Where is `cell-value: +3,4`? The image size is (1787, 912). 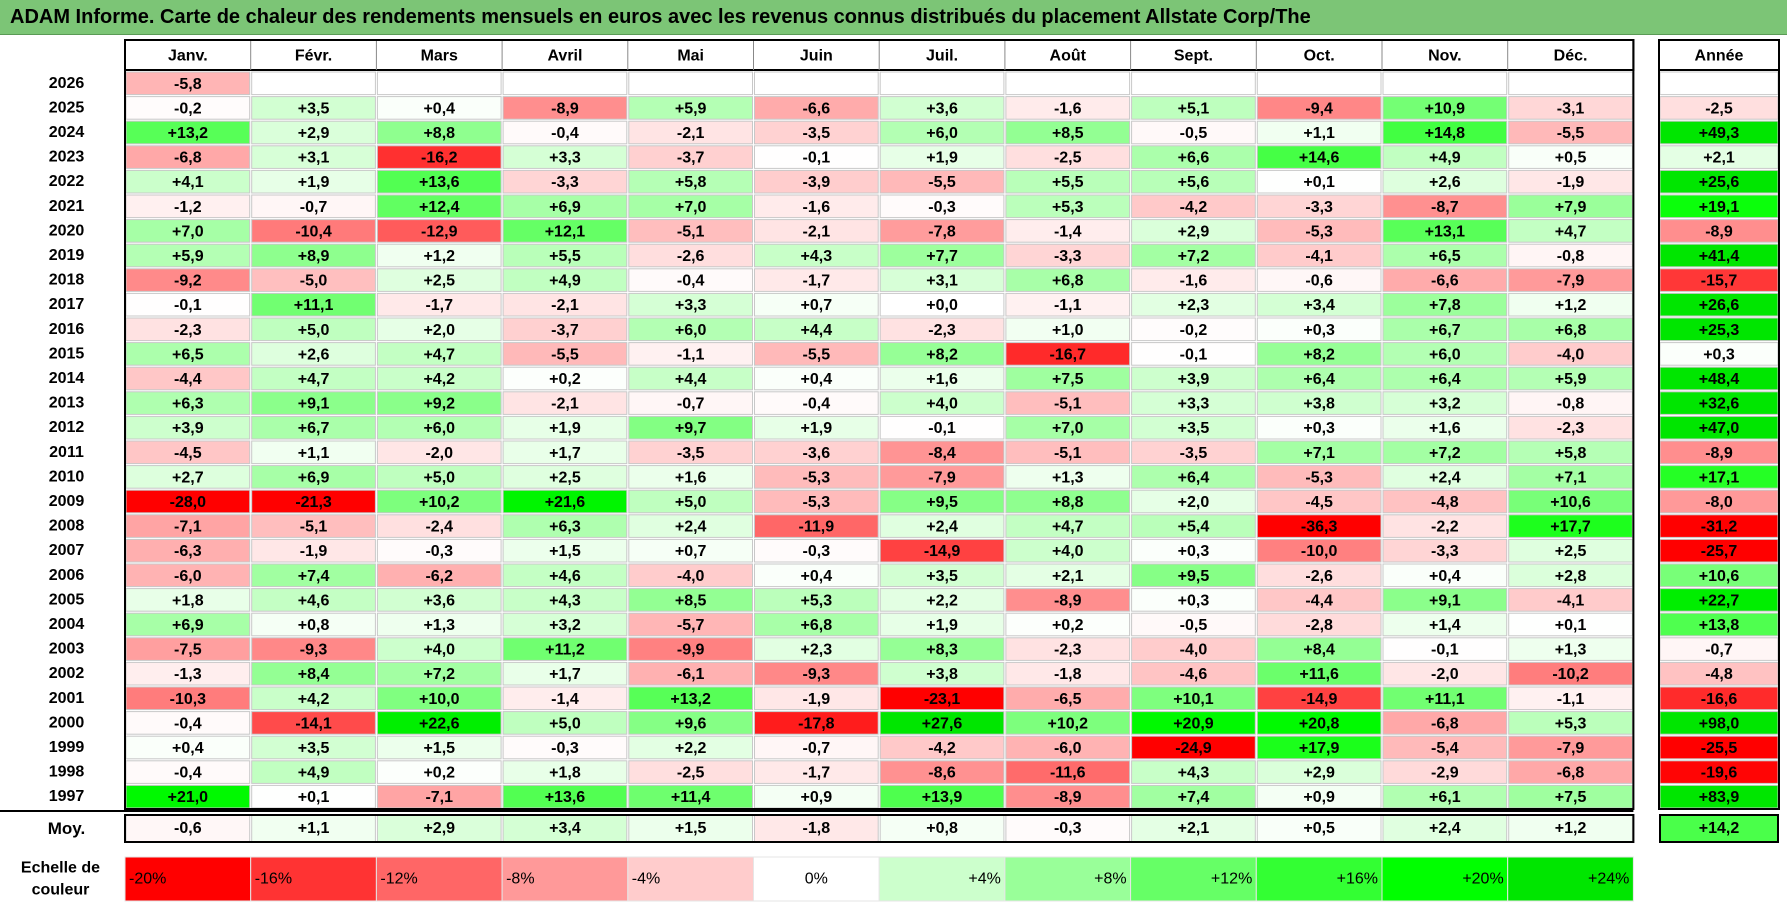
cell-value: +3,4 is located at coordinates (1319, 305).